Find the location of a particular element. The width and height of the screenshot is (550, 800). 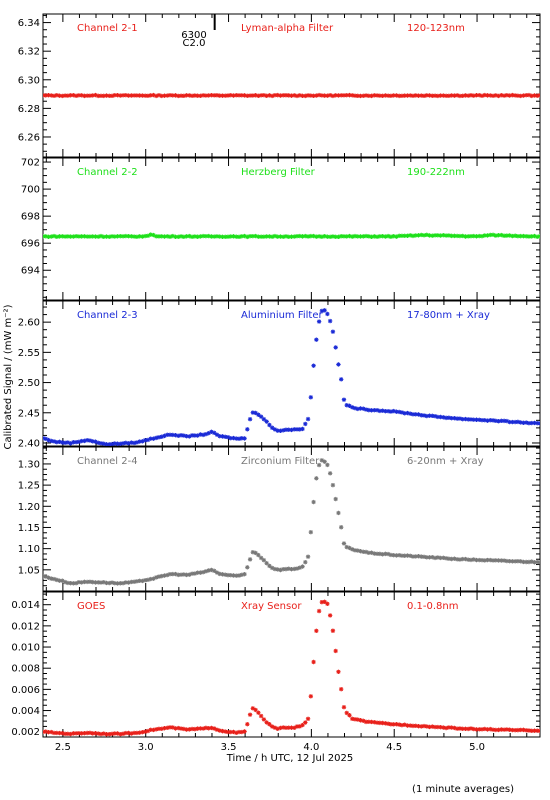

y-tick-label: 2.60 is located at coordinates (29, 323).